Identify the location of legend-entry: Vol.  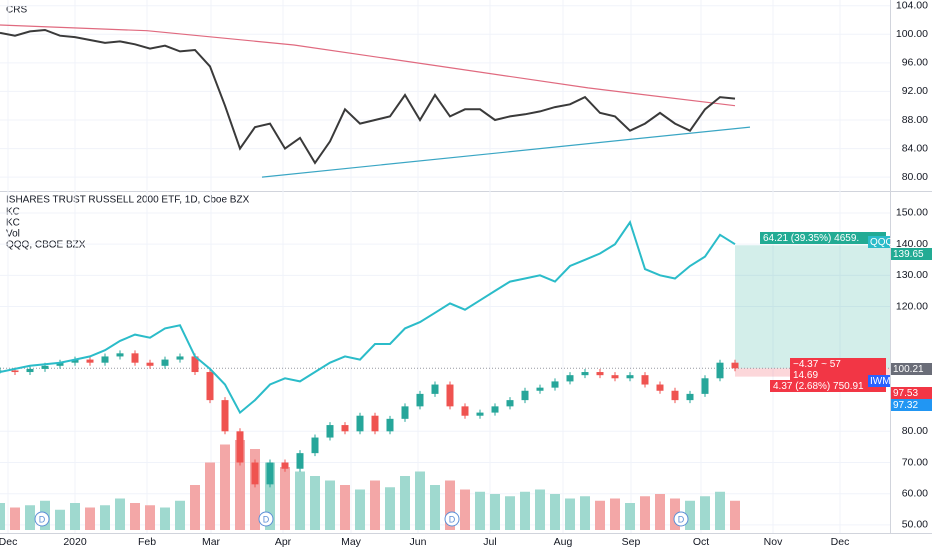
(13, 234).